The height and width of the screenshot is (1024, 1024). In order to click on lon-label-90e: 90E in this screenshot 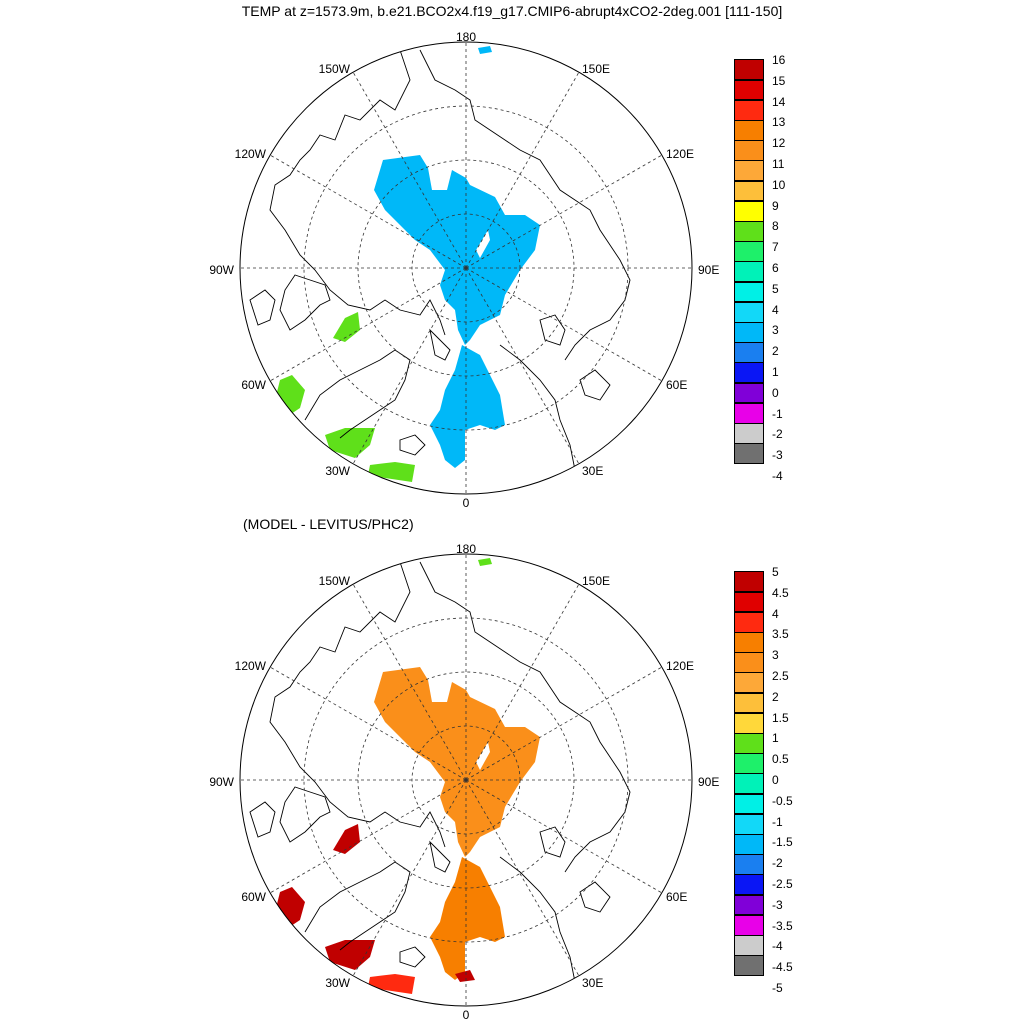, I will do `click(708, 270)`.